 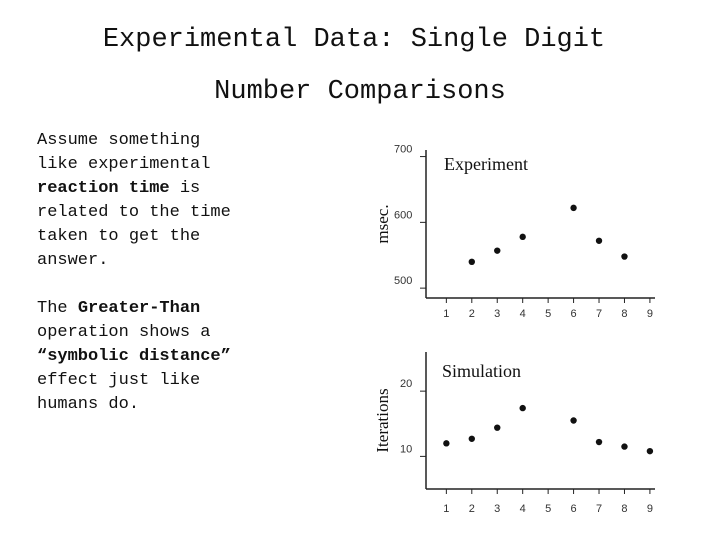 What do you see at coordinates (354, 40) in the screenshot?
I see `slide-title-line-1: Experimental Data: Single Digit` at bounding box center [354, 40].